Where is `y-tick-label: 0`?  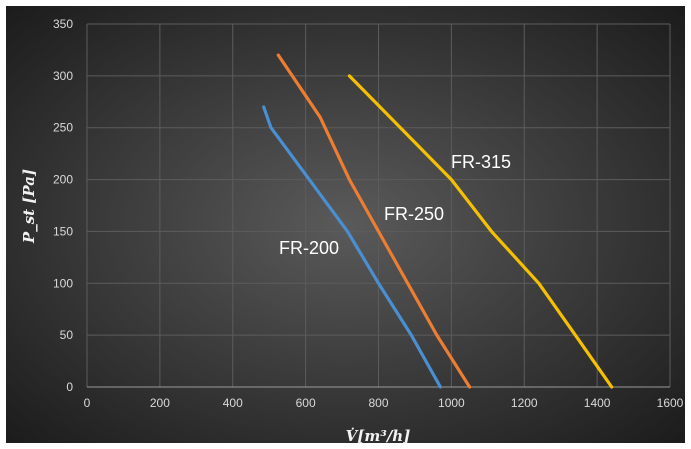 y-tick-label: 0 is located at coordinates (69, 387).